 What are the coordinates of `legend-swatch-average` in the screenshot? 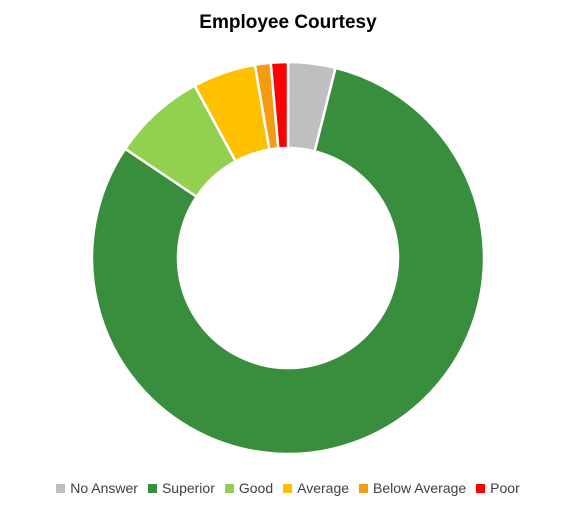 It's located at (288, 488).